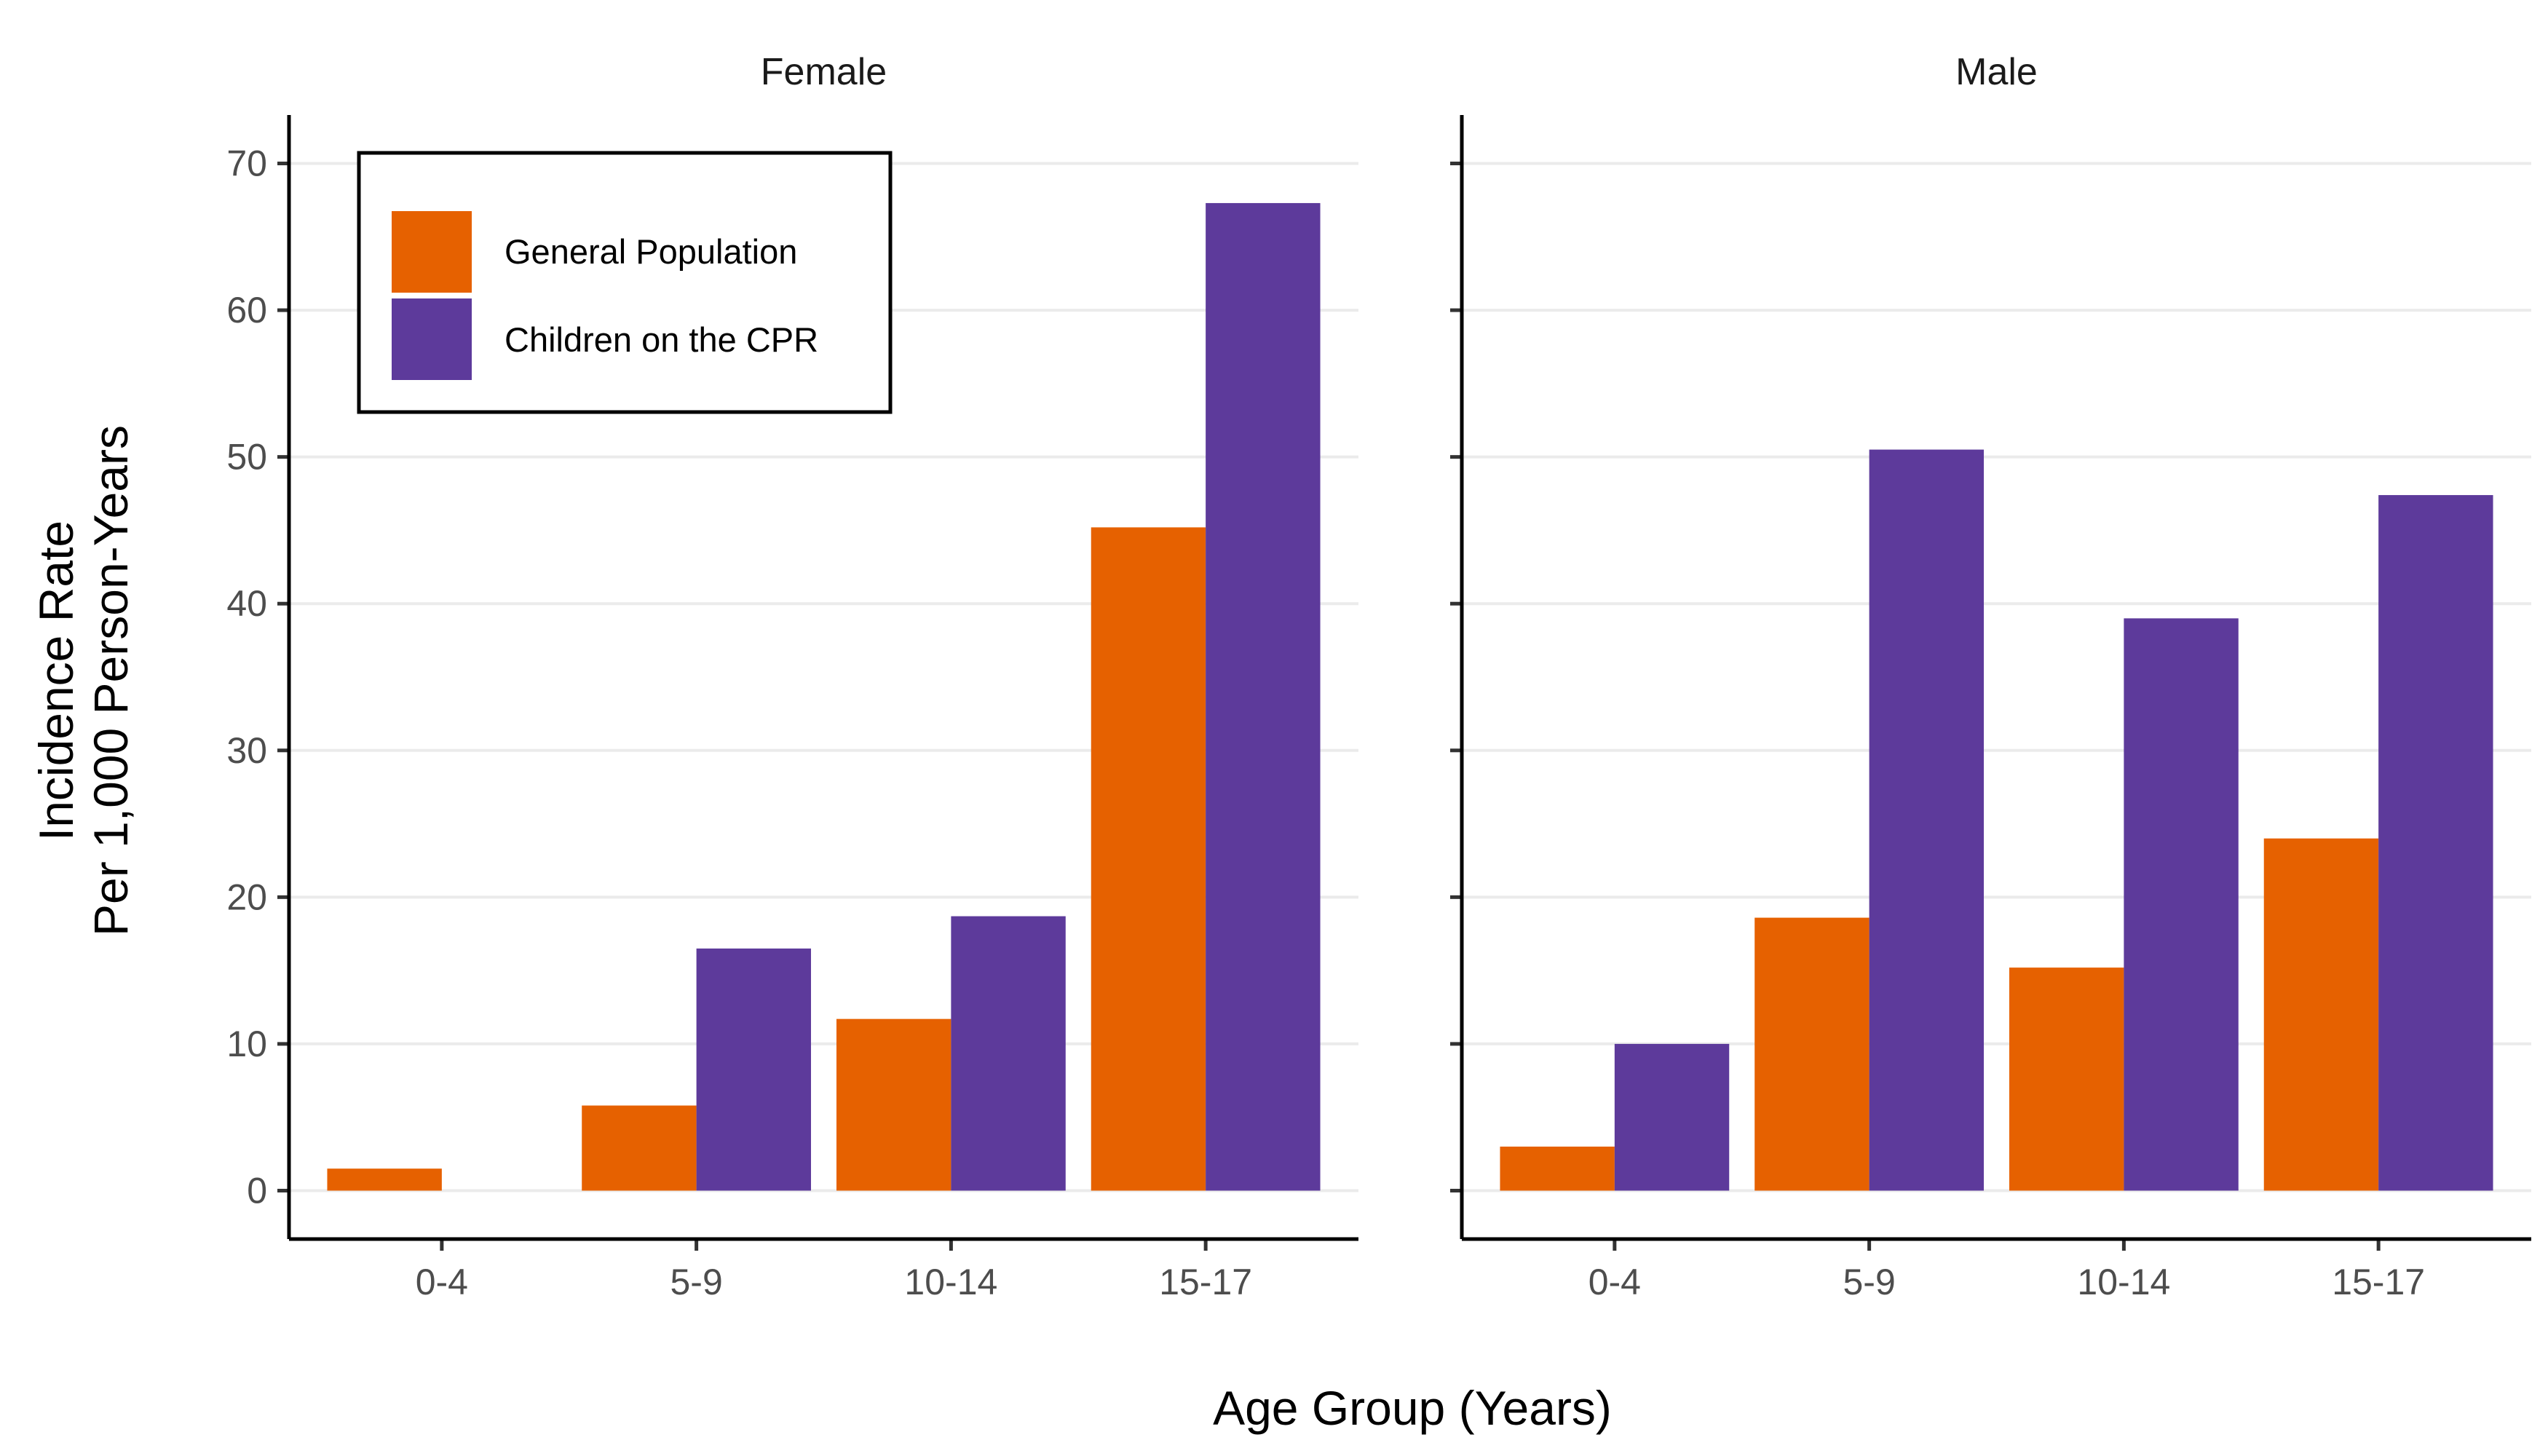 This screenshot has width=2548, height=1456. Describe the element at coordinates (625, 282) in the screenshot. I see `legend: General Population Children on the CPR` at that location.